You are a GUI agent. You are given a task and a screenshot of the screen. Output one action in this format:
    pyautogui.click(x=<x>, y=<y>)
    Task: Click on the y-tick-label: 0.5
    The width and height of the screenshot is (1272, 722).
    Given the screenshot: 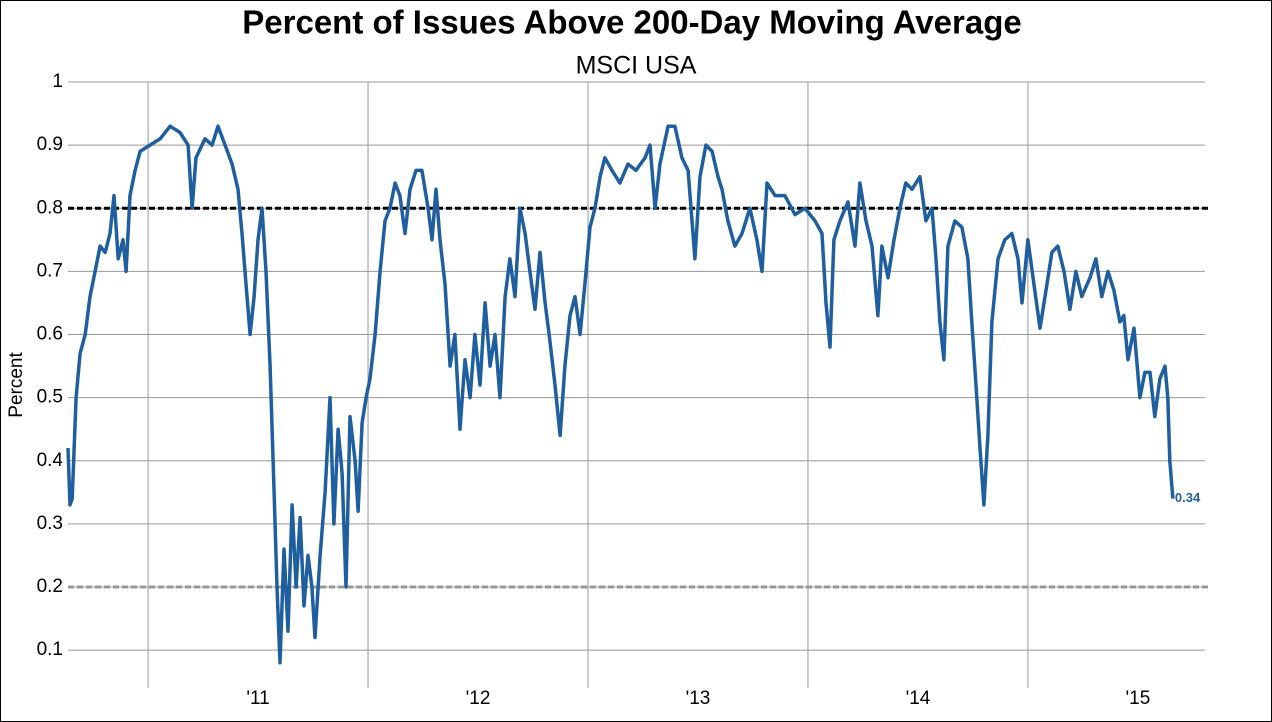 What is the action you would take?
    pyautogui.click(x=50, y=397)
    